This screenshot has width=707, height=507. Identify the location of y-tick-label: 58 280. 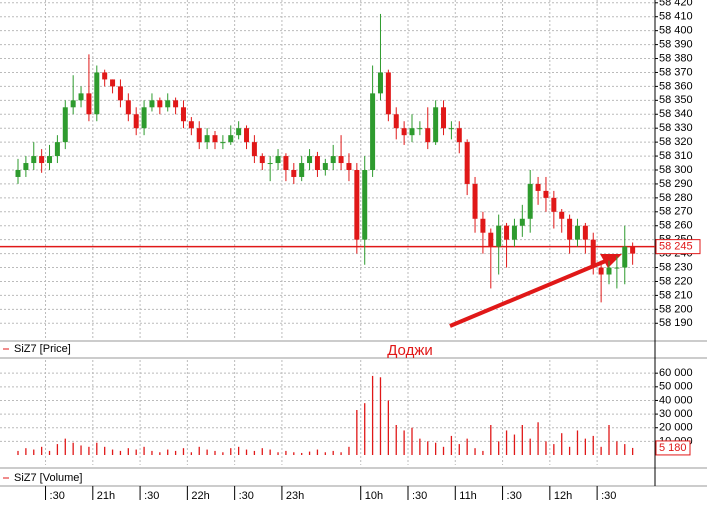
(676, 198).